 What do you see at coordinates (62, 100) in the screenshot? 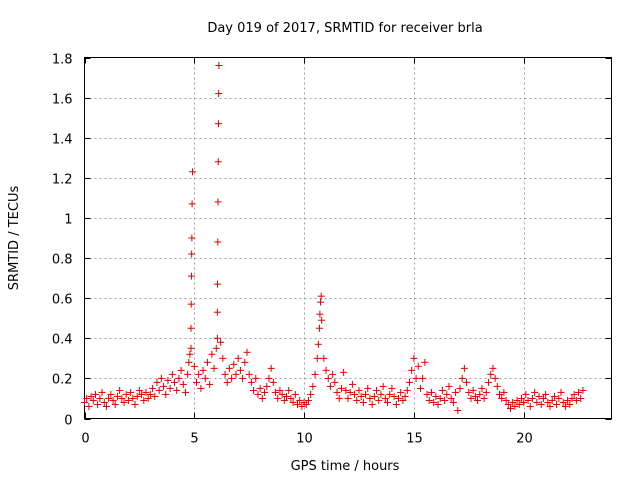
I see `y-tick-label: 1.6` at bounding box center [62, 100].